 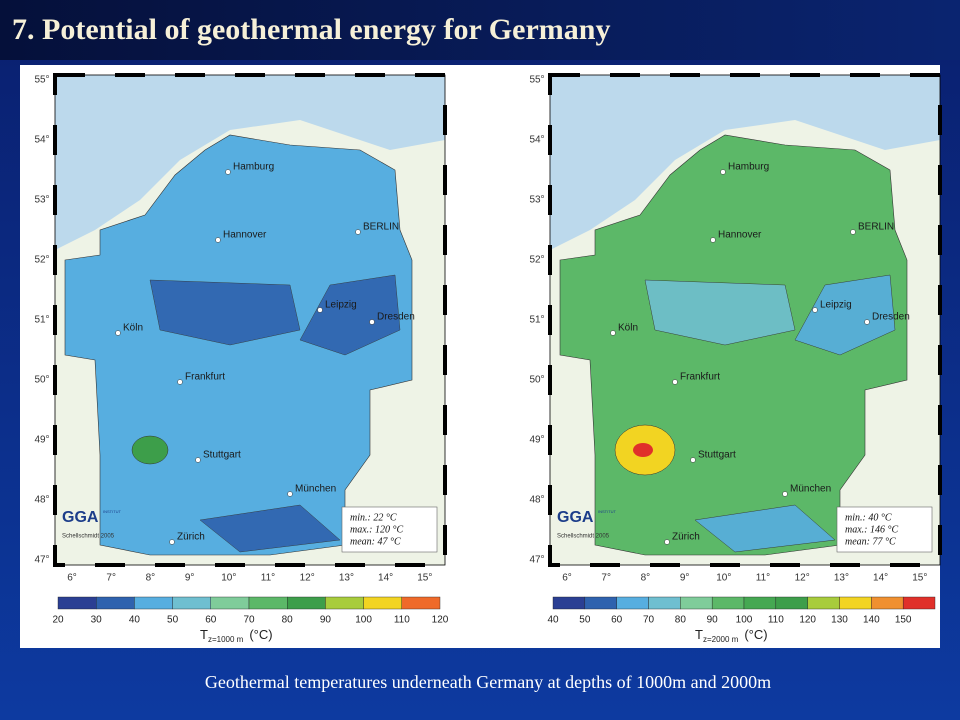 What do you see at coordinates (315, 489) in the screenshot?
I see `city-label: München` at bounding box center [315, 489].